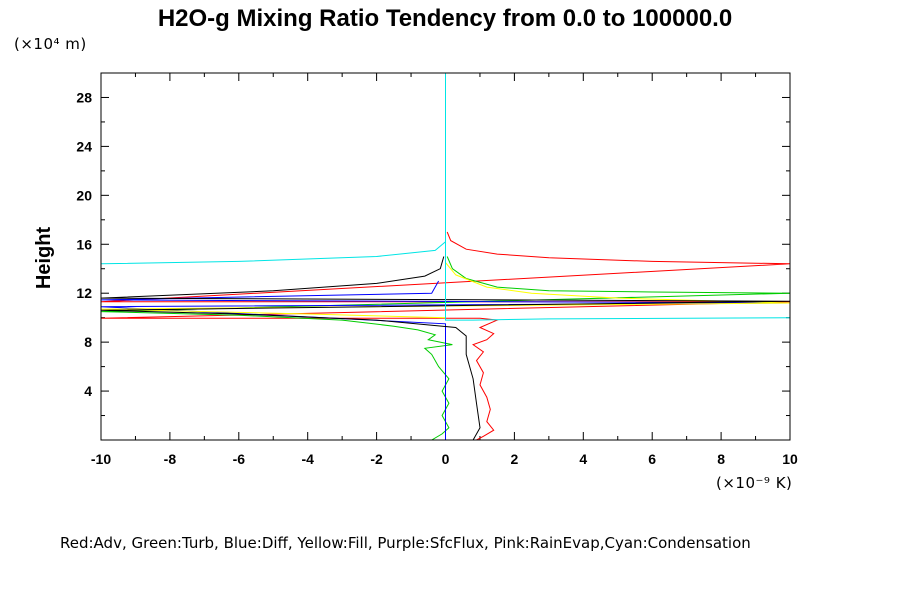  Describe the element at coordinates (84, 97) in the screenshot. I see `y-tick-label: 28` at that location.